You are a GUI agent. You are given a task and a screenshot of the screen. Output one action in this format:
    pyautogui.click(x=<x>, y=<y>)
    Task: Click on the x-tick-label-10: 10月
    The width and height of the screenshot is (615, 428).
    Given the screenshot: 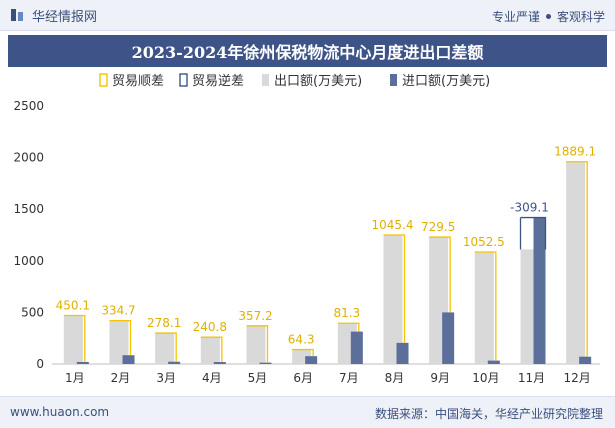 What is the action you would take?
    pyautogui.click(x=485, y=378)
    